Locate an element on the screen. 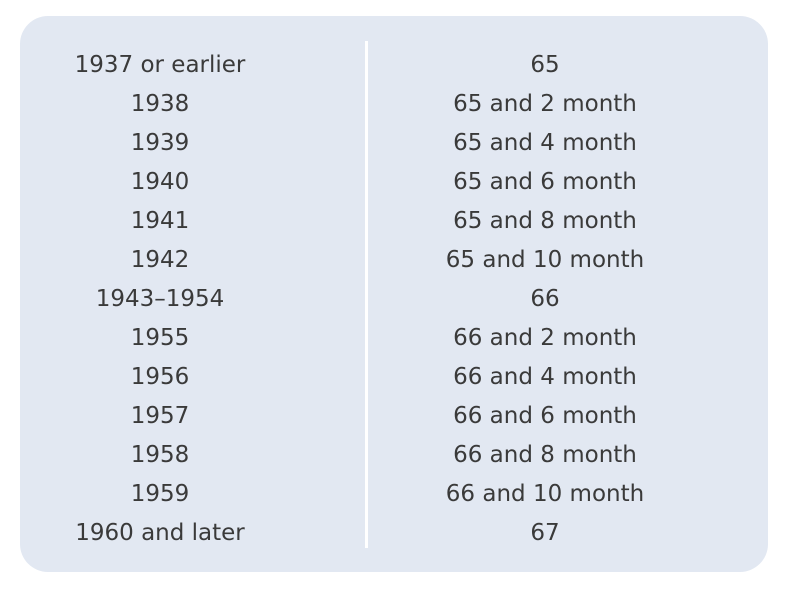  birth-year-cell: 1940 is located at coordinates (160, 182).